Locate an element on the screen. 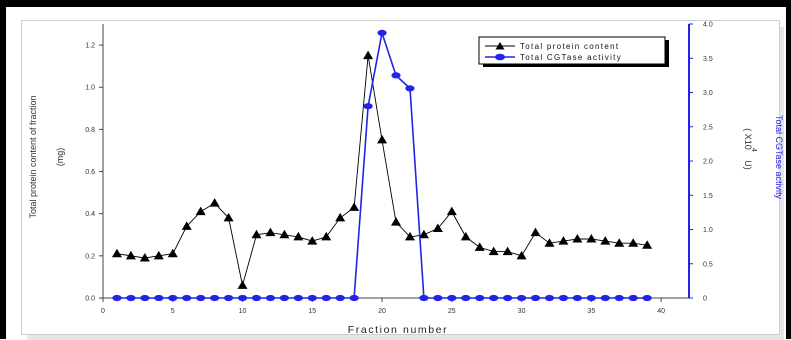 The height and width of the screenshot is (340, 791). y-left-axis-label: Total protein content of fraction is located at coordinates (33, 156).